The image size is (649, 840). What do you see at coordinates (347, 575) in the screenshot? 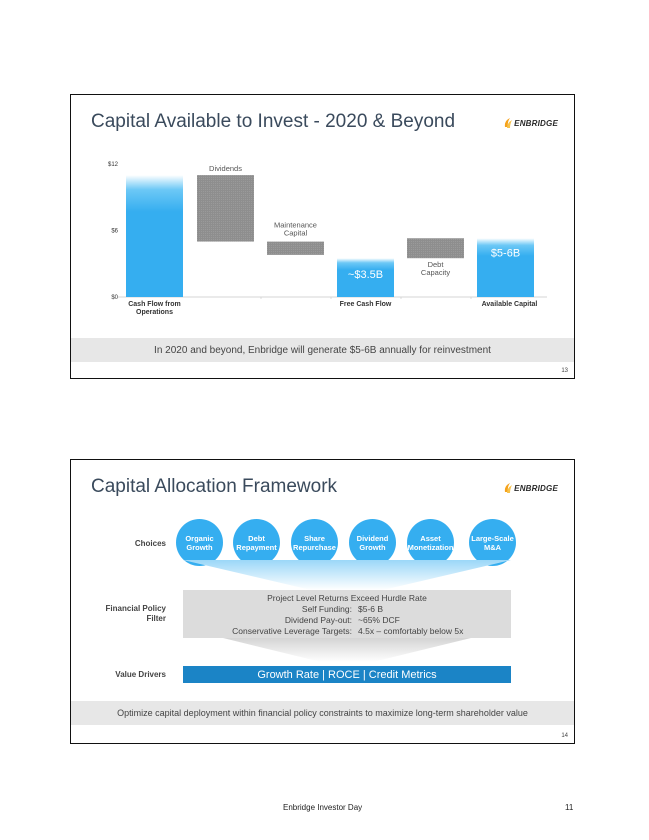
I see `funnel-graphic` at bounding box center [347, 575].